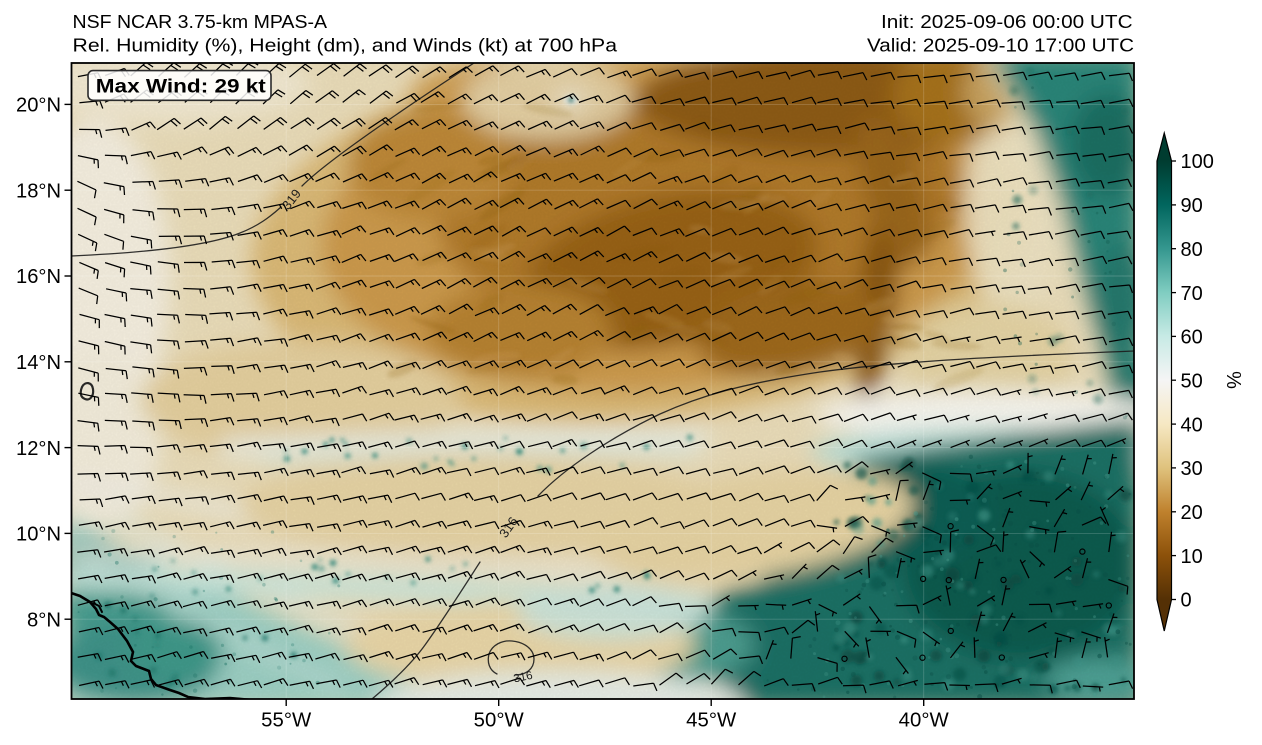 The height and width of the screenshot is (745, 1262). What do you see at coordinates (1186, 601) in the screenshot?
I see `svg-text: 0` at bounding box center [1186, 601].